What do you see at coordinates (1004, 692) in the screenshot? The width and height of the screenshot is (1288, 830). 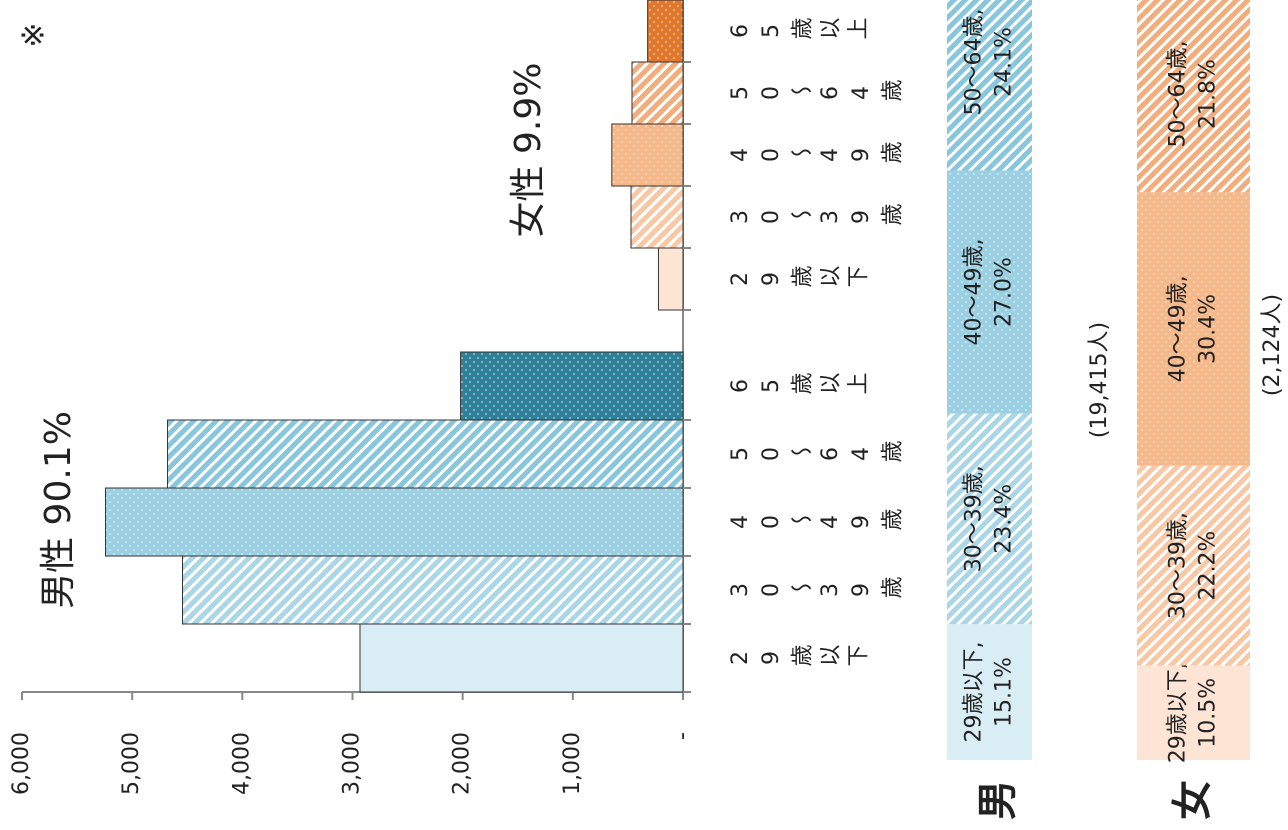 I see `segment-value-label: 15.1%` at bounding box center [1004, 692].